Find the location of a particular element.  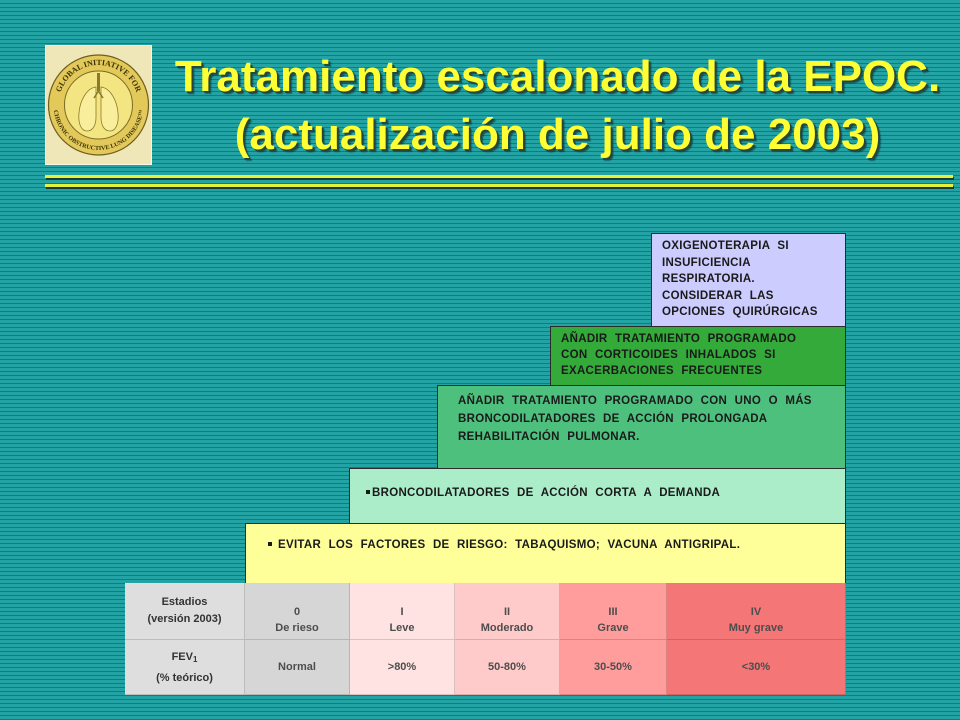

fev-value: <30% is located at coordinates (756, 667).